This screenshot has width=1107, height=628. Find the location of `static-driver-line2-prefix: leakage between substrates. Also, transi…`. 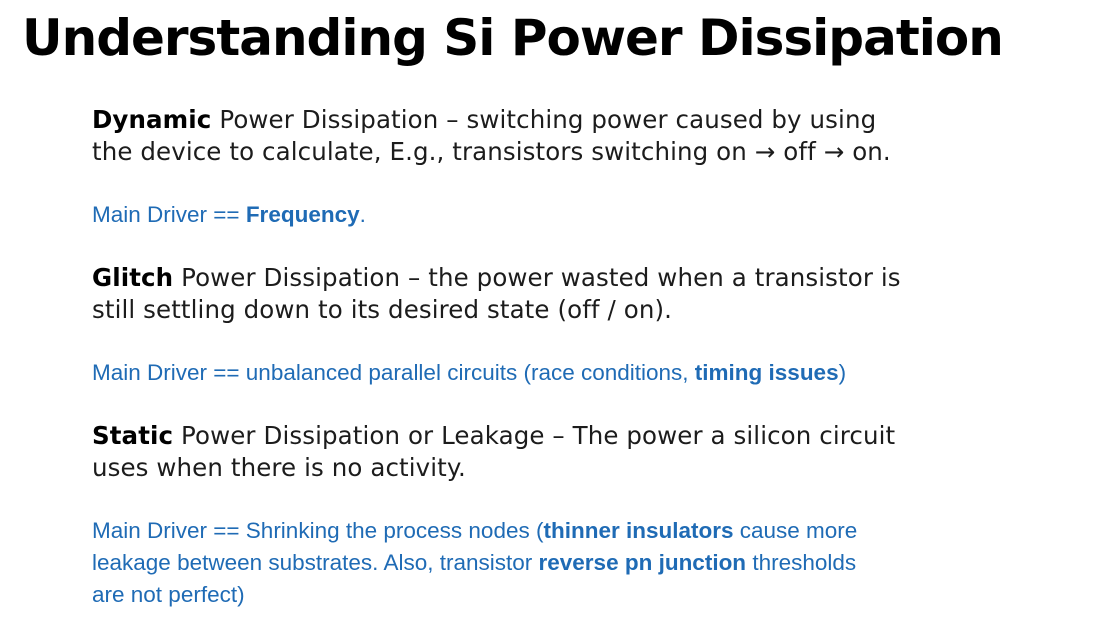

static-driver-line2-prefix: leakage between substrates. Also, transi… is located at coordinates (315, 562).